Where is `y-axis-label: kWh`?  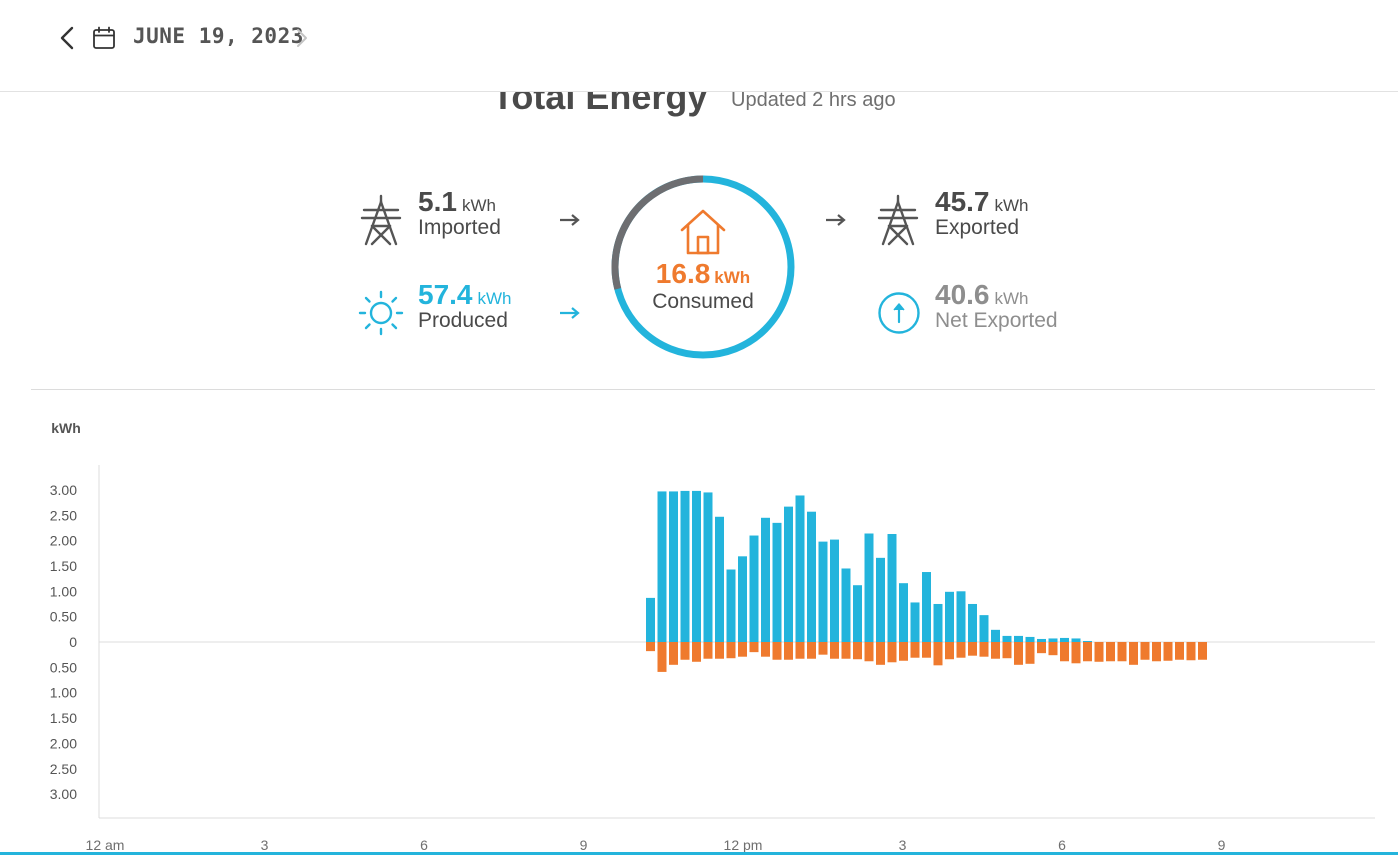
y-axis-label: kWh is located at coordinates (66, 428).